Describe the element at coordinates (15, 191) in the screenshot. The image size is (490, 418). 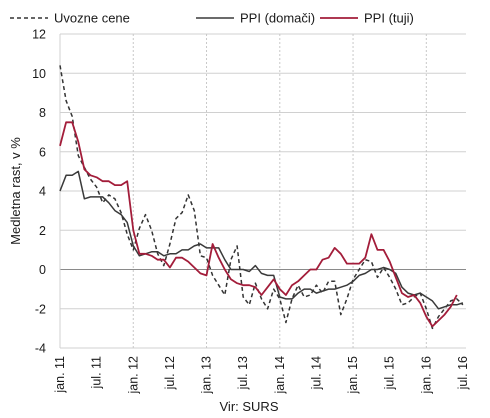
I see `y-axis-title: Medletna rast, v %` at that location.